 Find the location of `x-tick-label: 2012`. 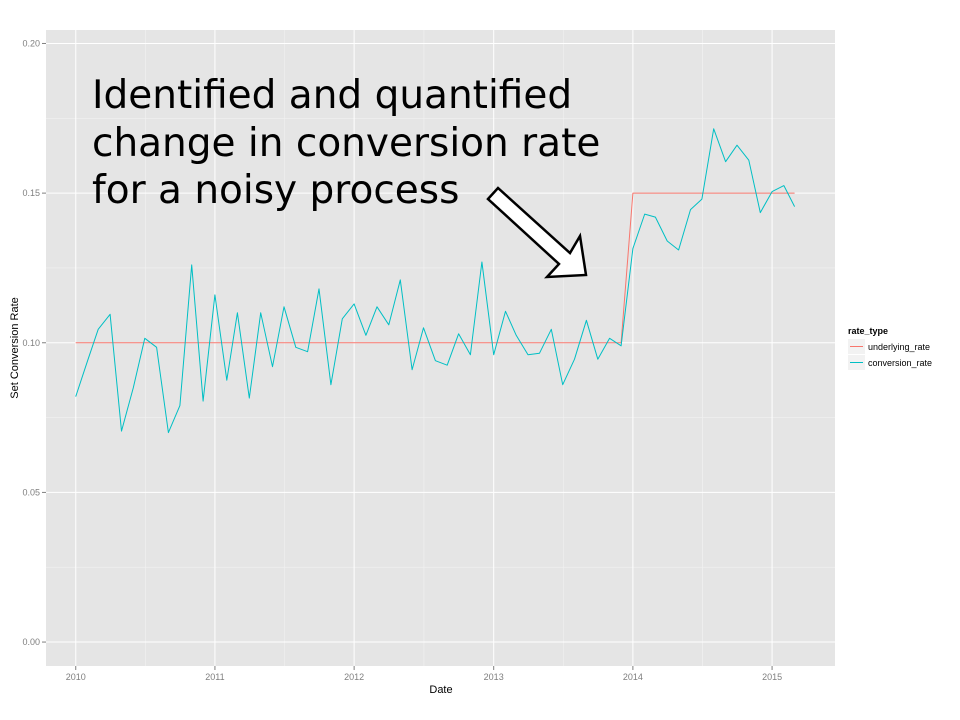

x-tick-label: 2012 is located at coordinates (354, 677).